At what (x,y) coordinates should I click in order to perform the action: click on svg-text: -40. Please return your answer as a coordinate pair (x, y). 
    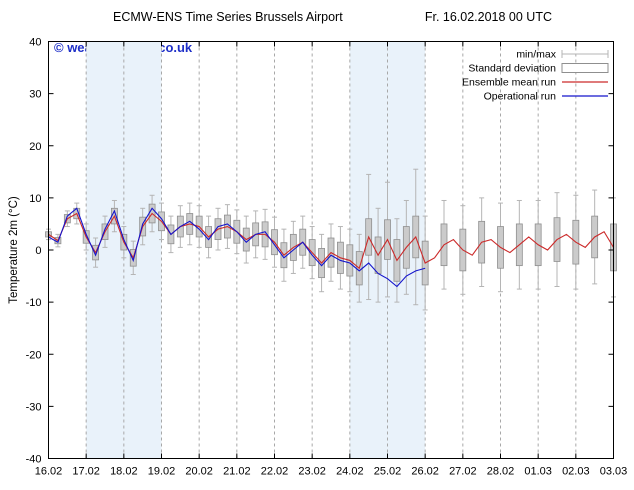
    Looking at the image, I should click on (34, 460).